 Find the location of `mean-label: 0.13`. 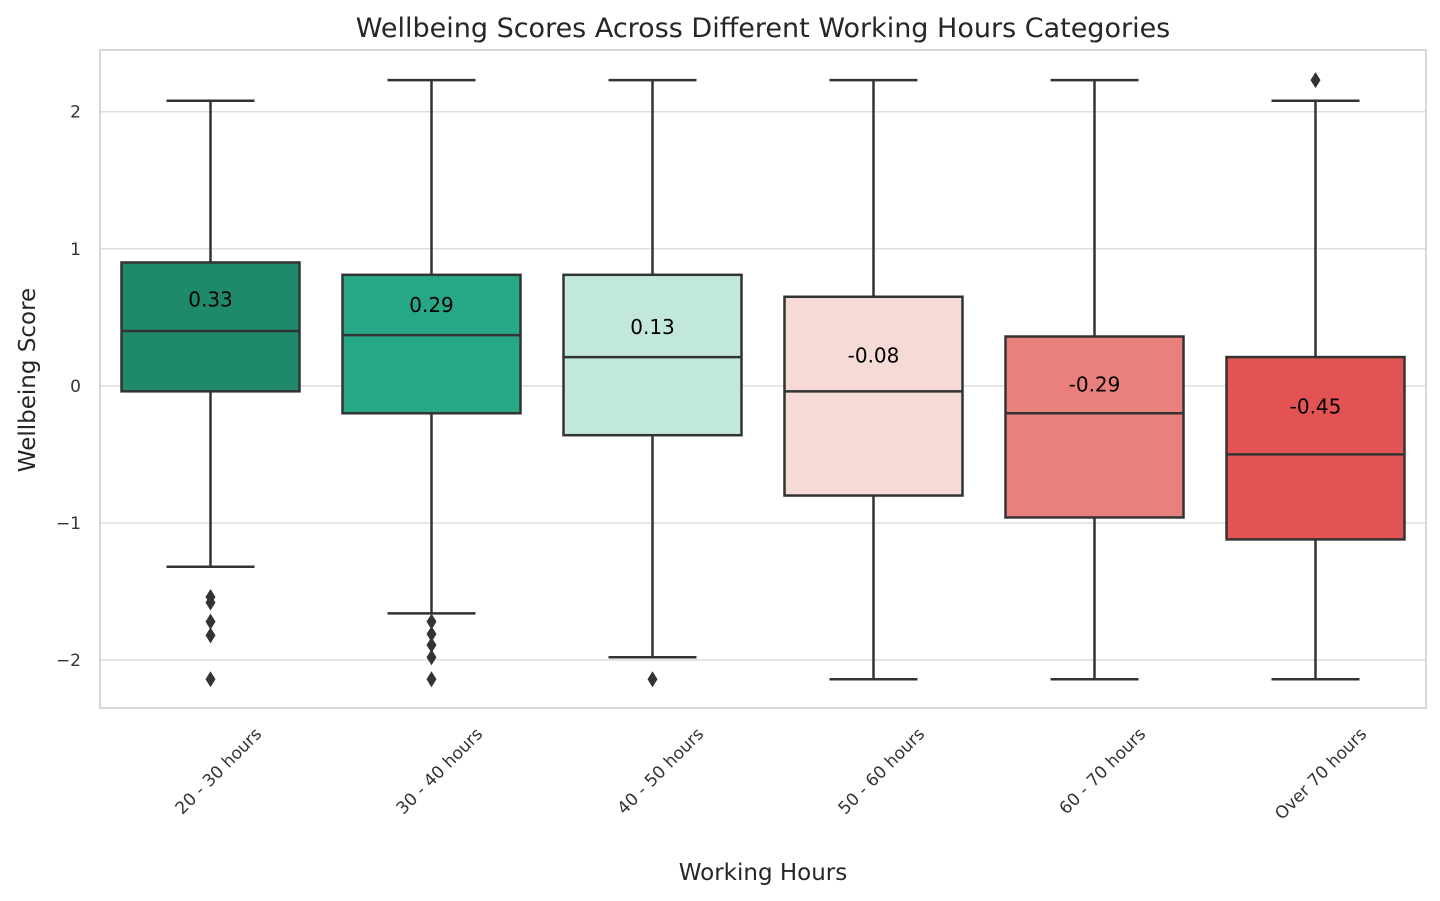

mean-label: 0.13 is located at coordinates (652, 327).